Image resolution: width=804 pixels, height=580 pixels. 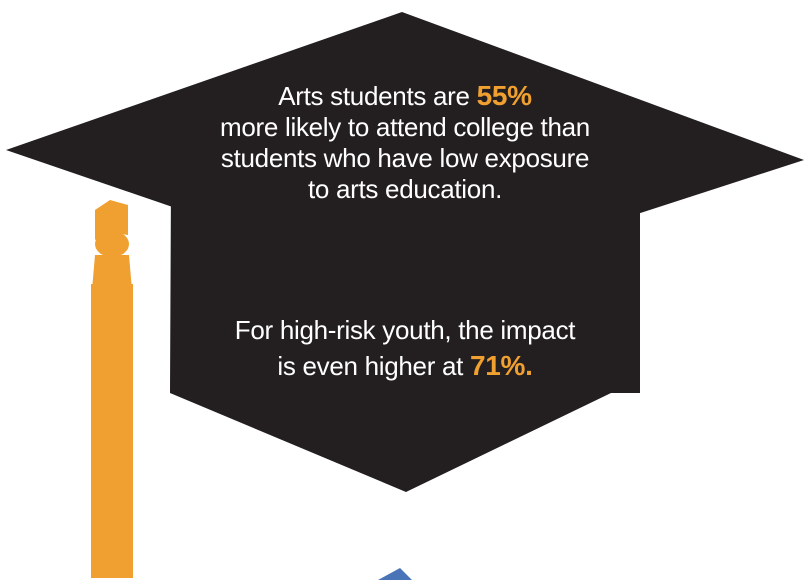 I want to click on college-stat-line-2: more likely to attend college than, so click(x=405, y=127).